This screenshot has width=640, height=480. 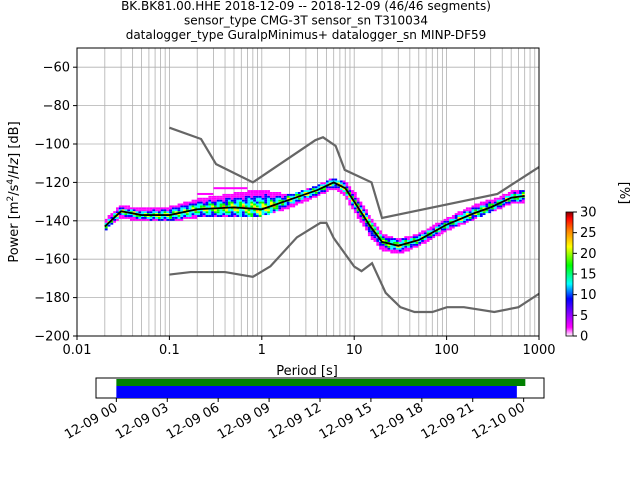 What do you see at coordinates (585, 275) in the screenshot?
I see `colorbar-ticks: 0 5 10 15 20 25 30` at bounding box center [585, 275].